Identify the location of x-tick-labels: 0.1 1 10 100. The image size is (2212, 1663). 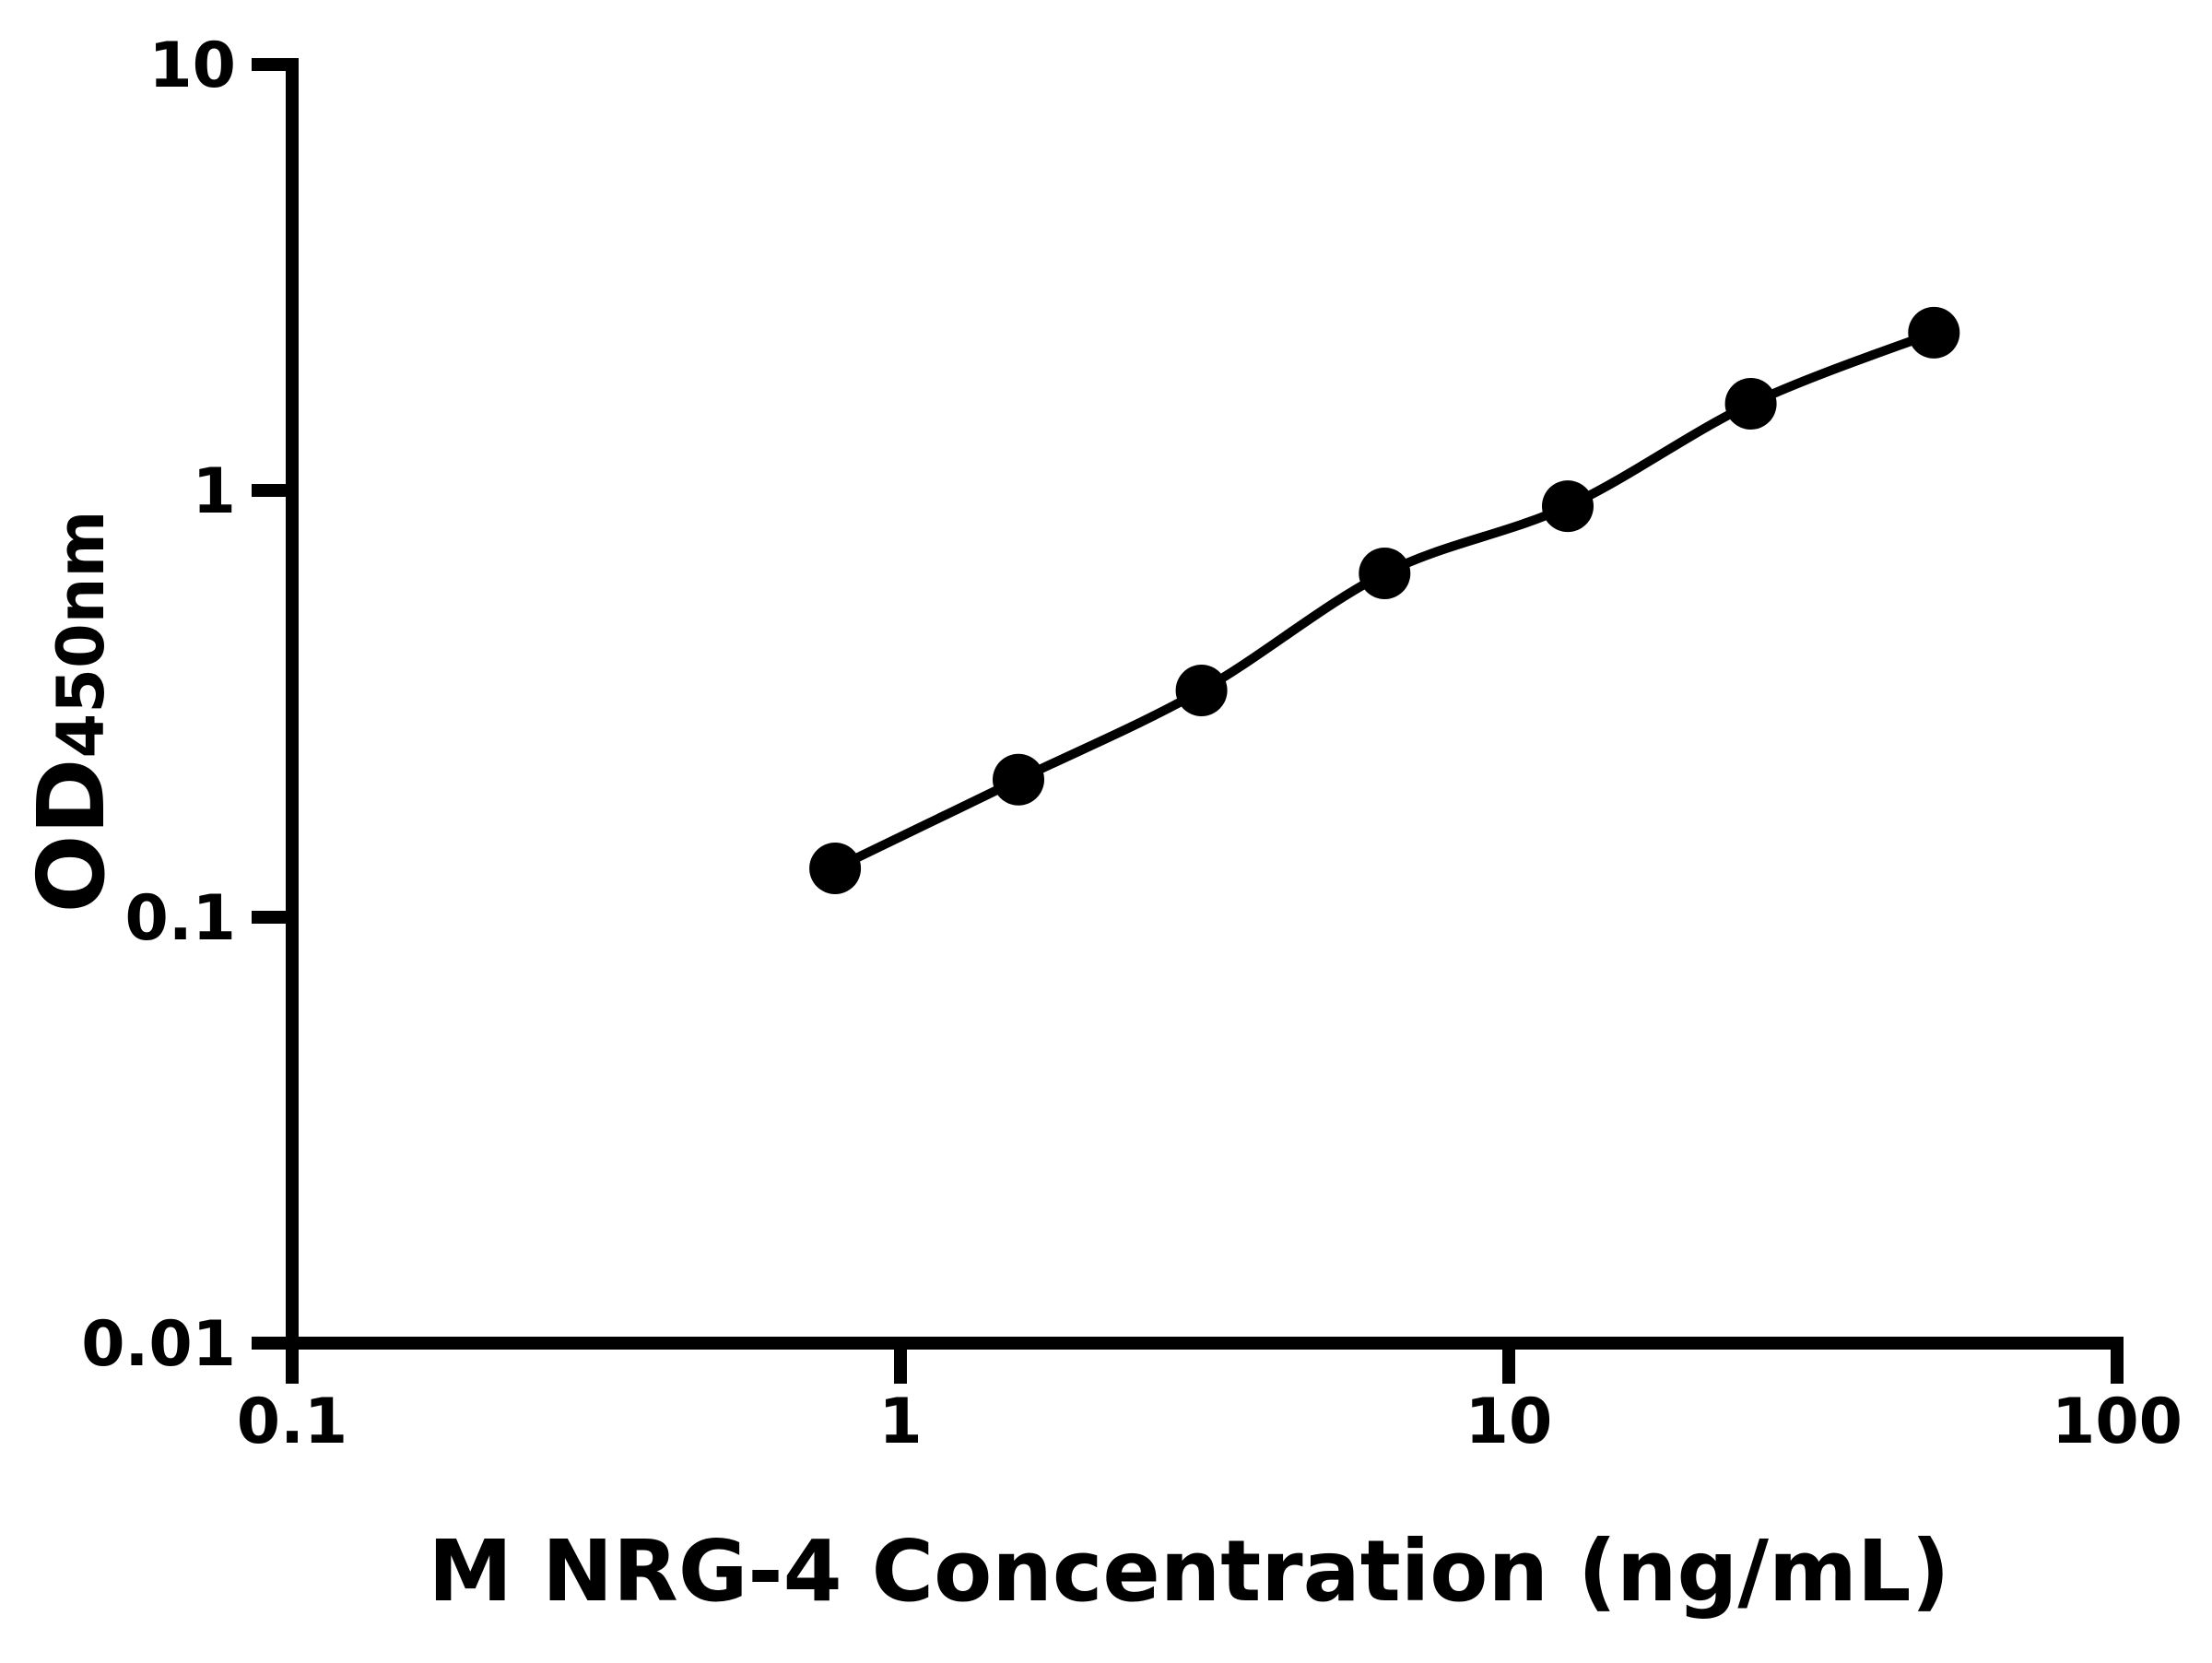
(1210, 1422).